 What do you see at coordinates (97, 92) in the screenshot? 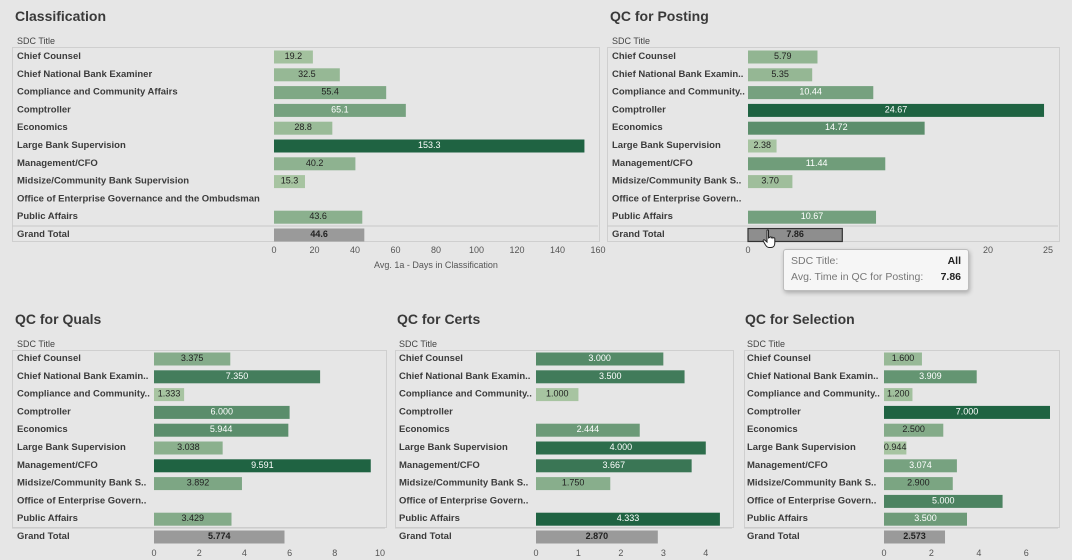
I see `category-label: Compliance and Community Affairs` at bounding box center [97, 92].